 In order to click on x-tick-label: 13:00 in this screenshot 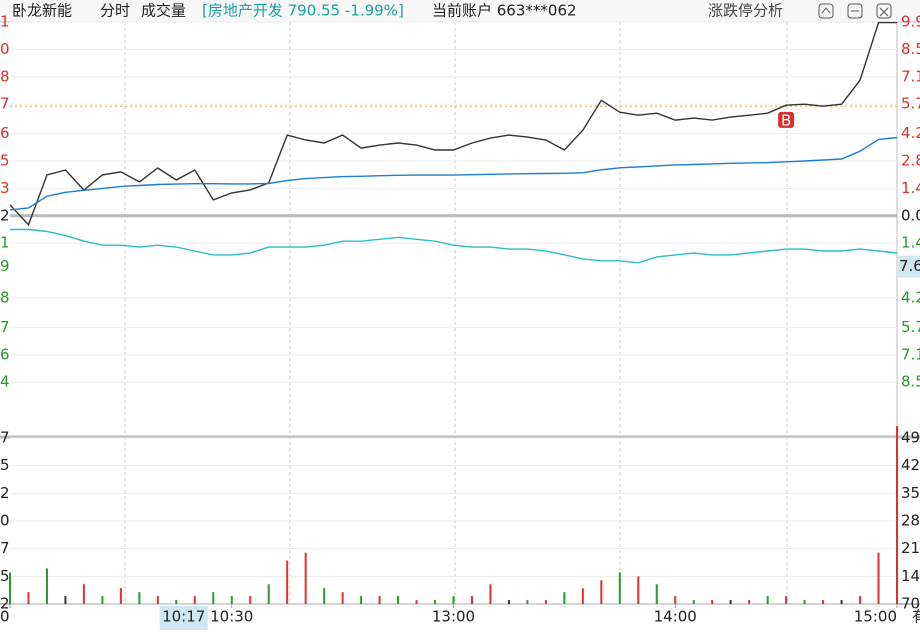, I will do `click(453, 617)`.